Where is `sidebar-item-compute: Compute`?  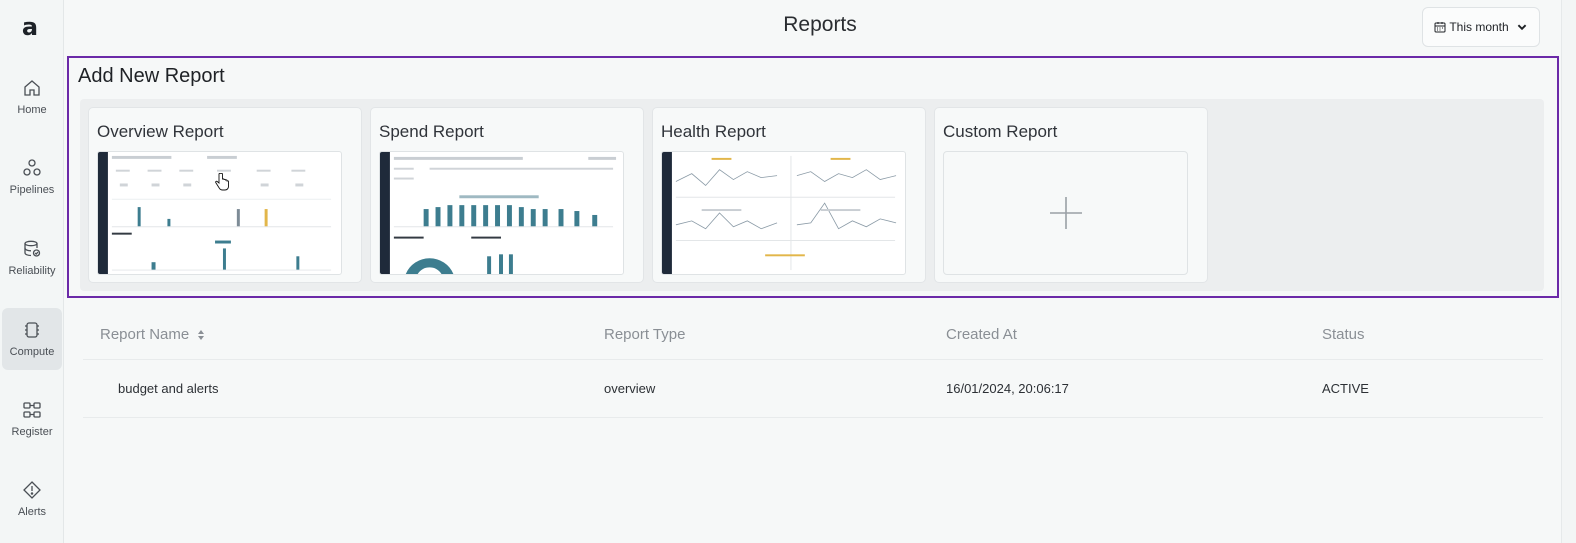
sidebar-item-compute: Compute is located at coordinates (32, 339).